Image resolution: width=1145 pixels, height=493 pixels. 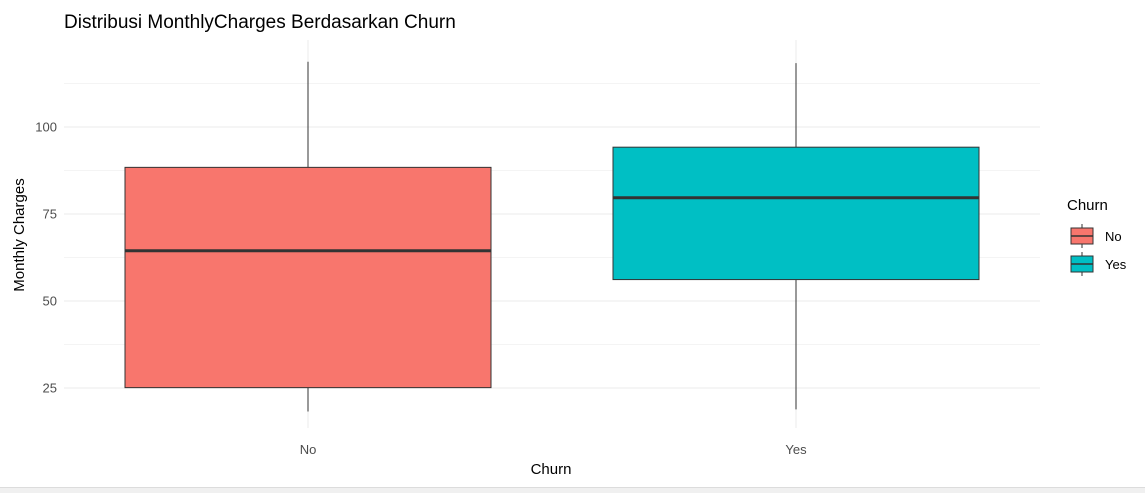 What do you see at coordinates (1116, 264) in the screenshot?
I see `legend-label: Yes` at bounding box center [1116, 264].